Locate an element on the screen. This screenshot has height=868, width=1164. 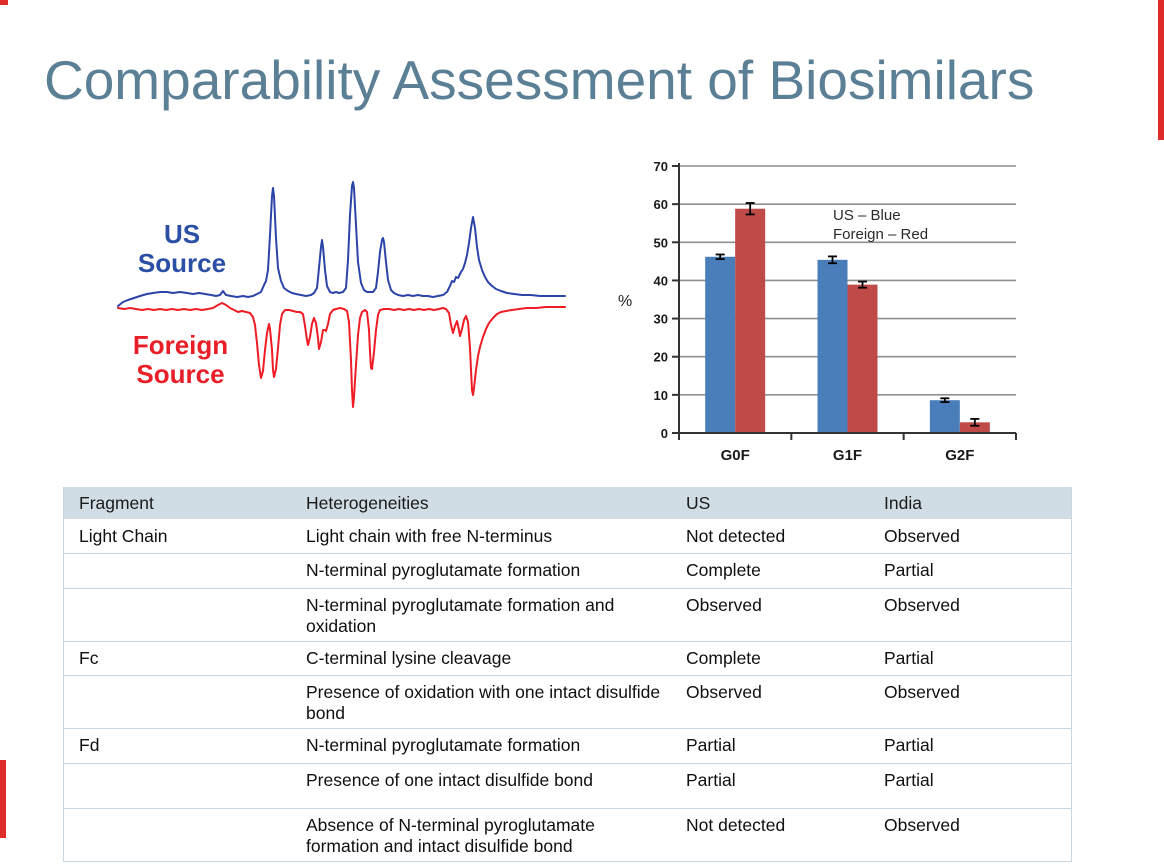
y-tick-label: 10 is located at coordinates (661, 395).